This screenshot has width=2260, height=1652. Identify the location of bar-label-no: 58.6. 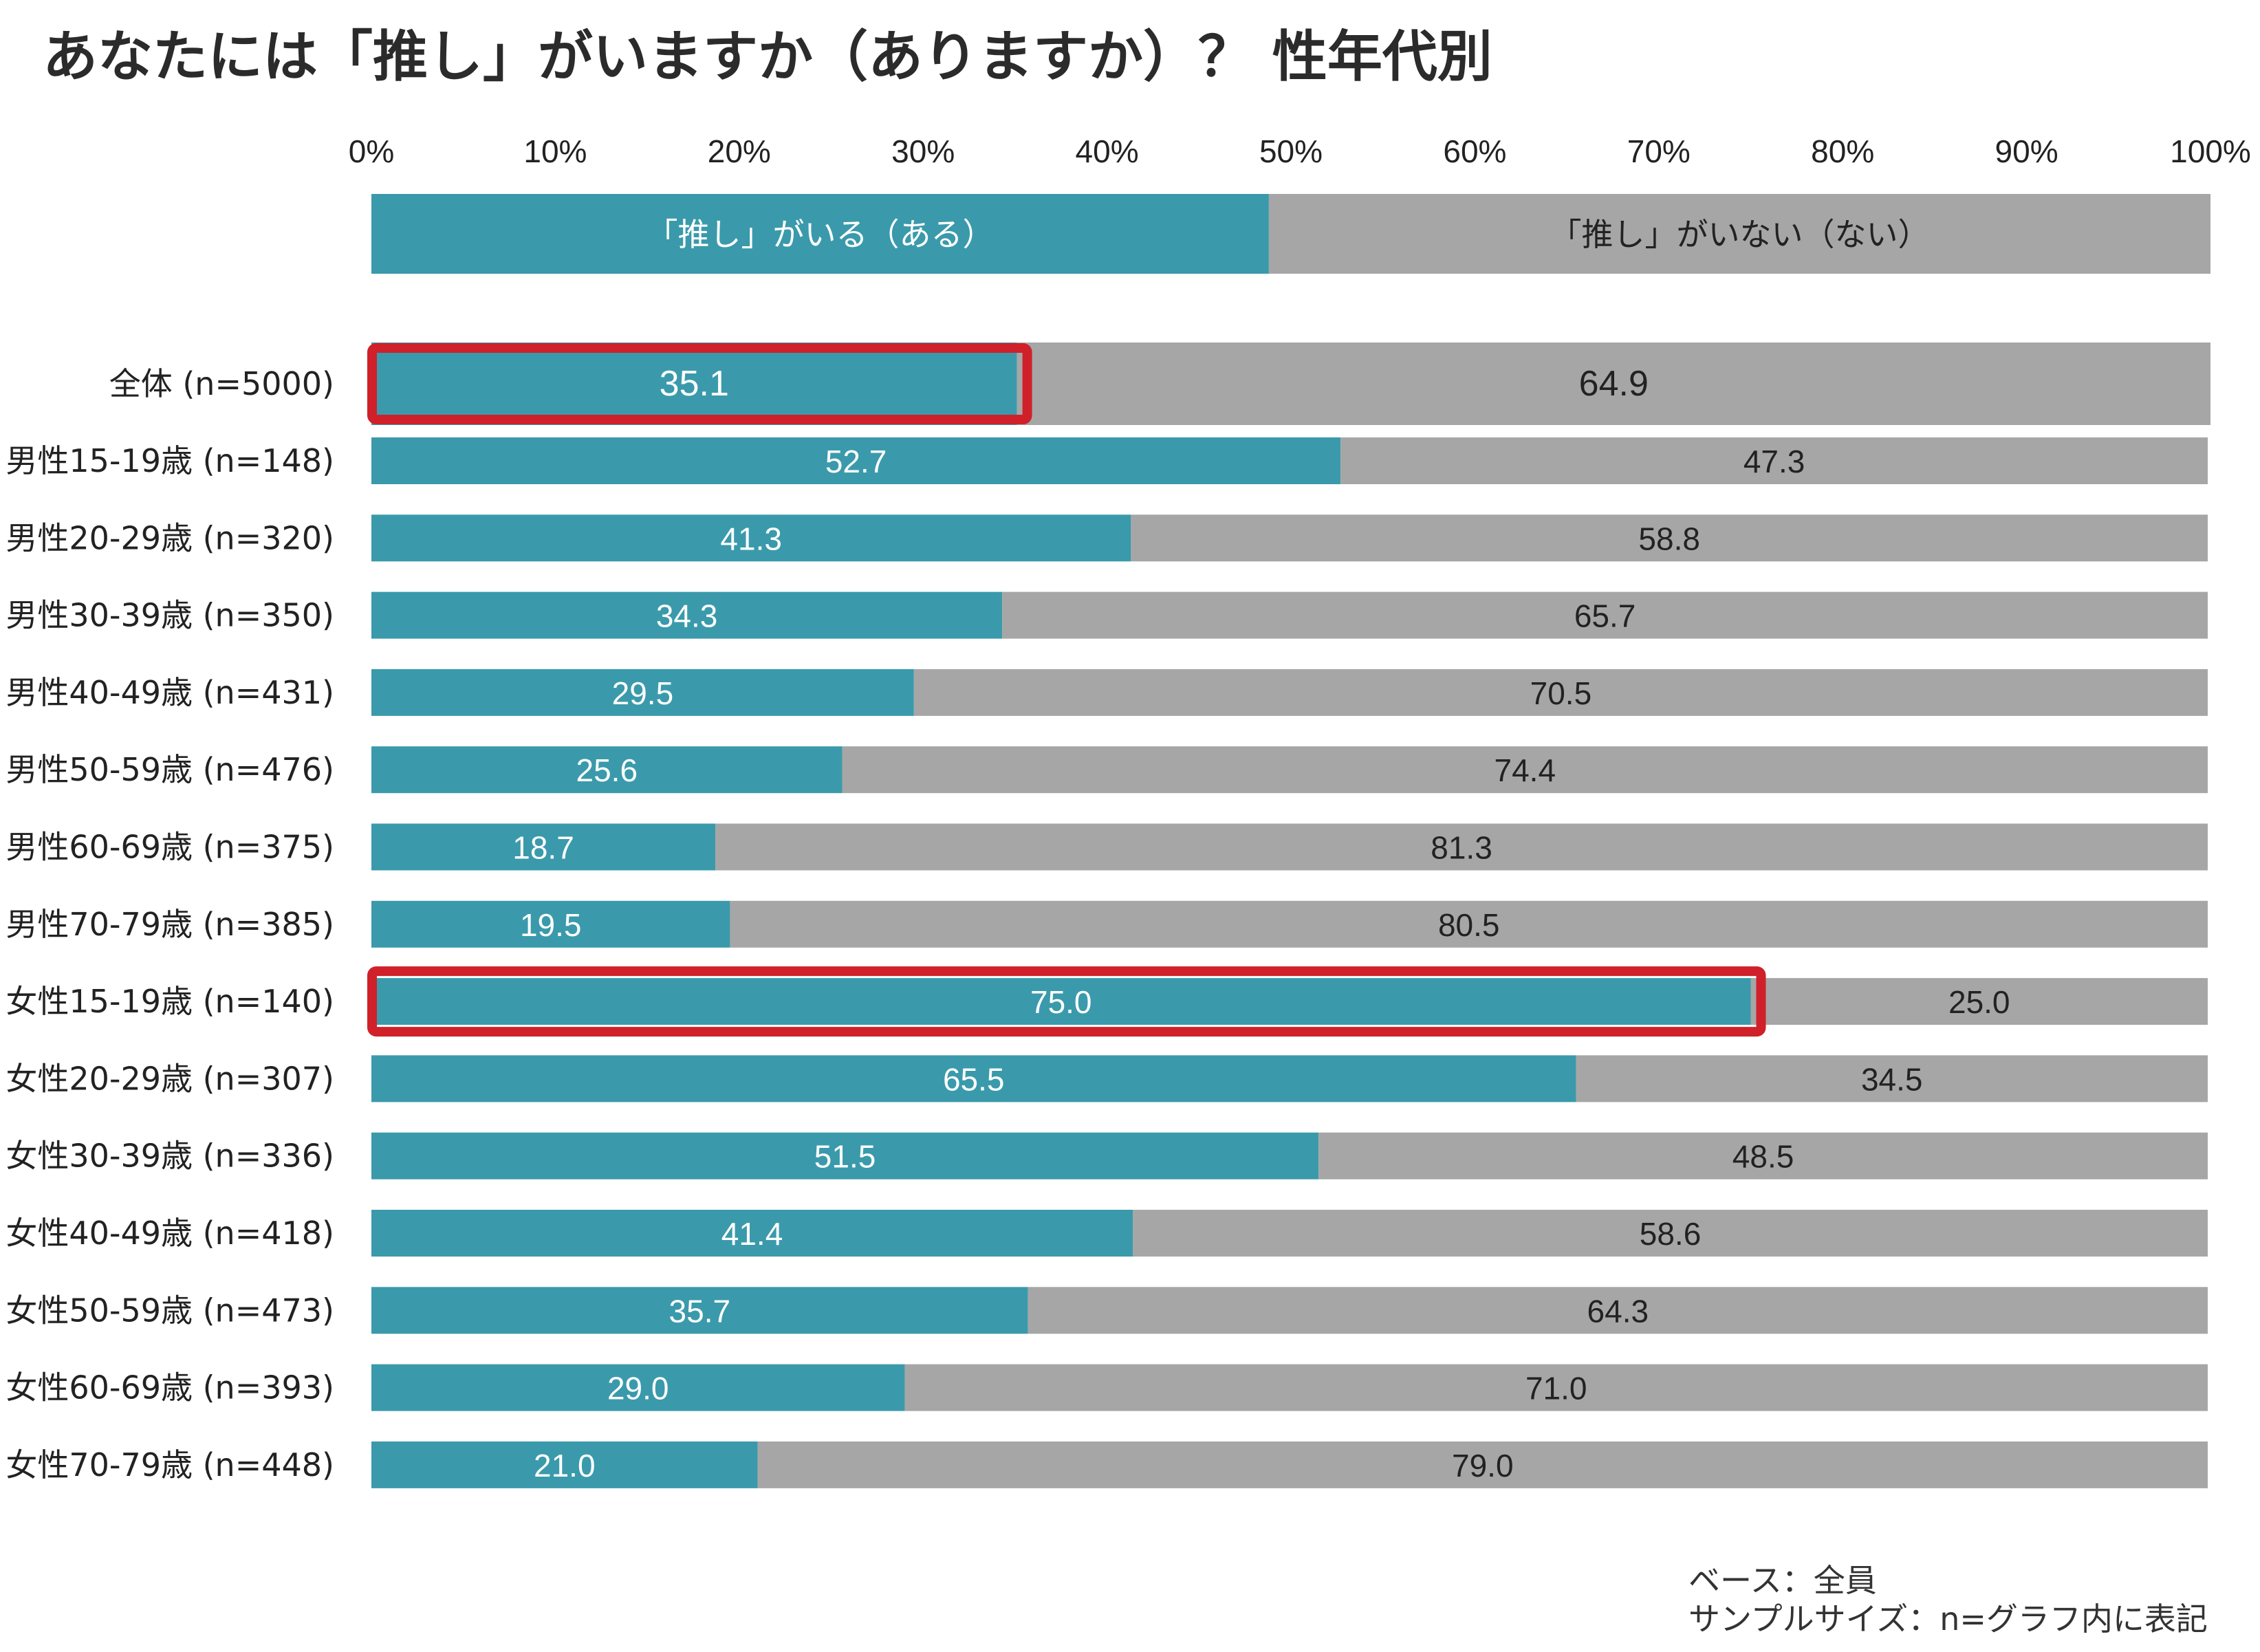
(1671, 1234).